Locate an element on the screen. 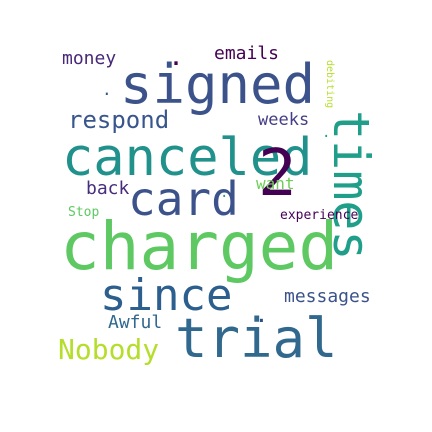 The height and width of the screenshot is (432, 432). word-messages: messages is located at coordinates (327, 296).